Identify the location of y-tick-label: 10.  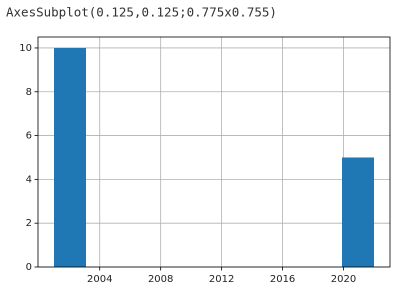
(25, 48).